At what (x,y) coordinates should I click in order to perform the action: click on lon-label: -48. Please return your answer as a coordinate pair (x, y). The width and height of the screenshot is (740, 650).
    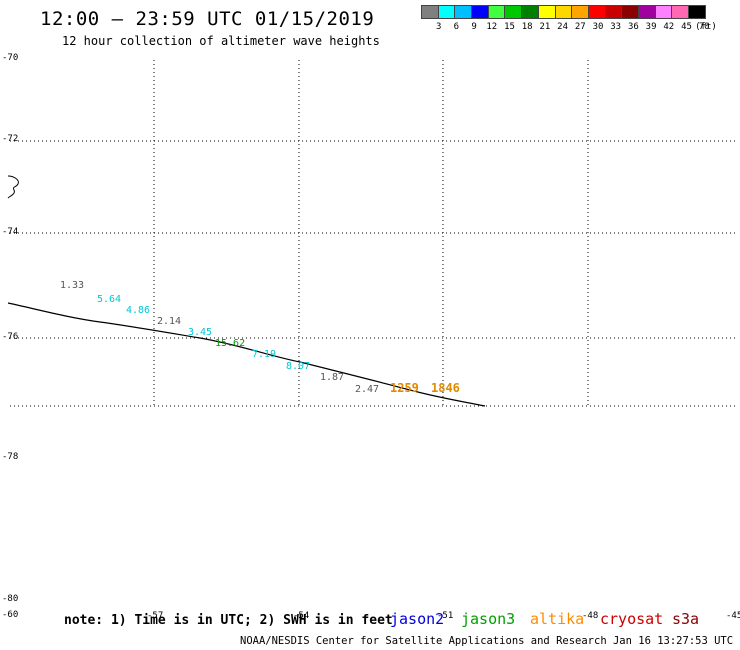
    Looking at the image, I should click on (590, 616).